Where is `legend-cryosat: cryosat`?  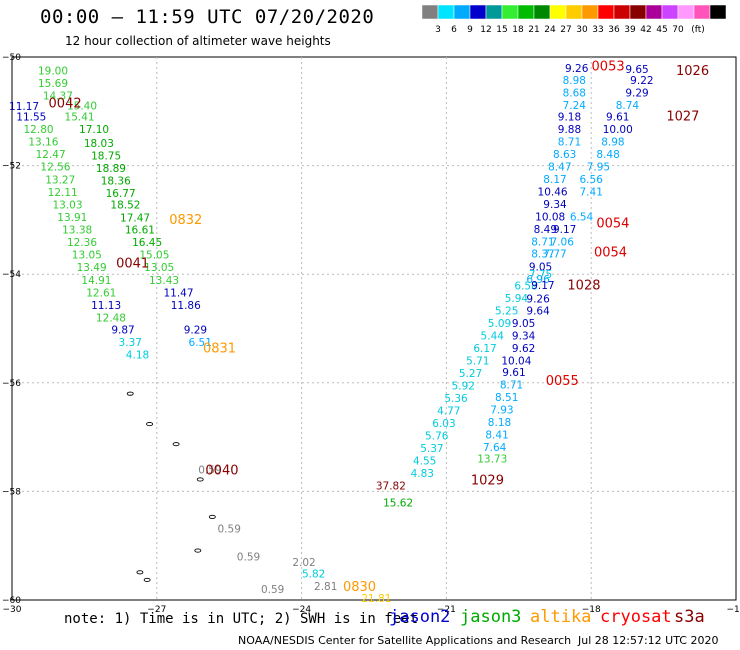 legend-cryosat: cryosat is located at coordinates (636, 617).